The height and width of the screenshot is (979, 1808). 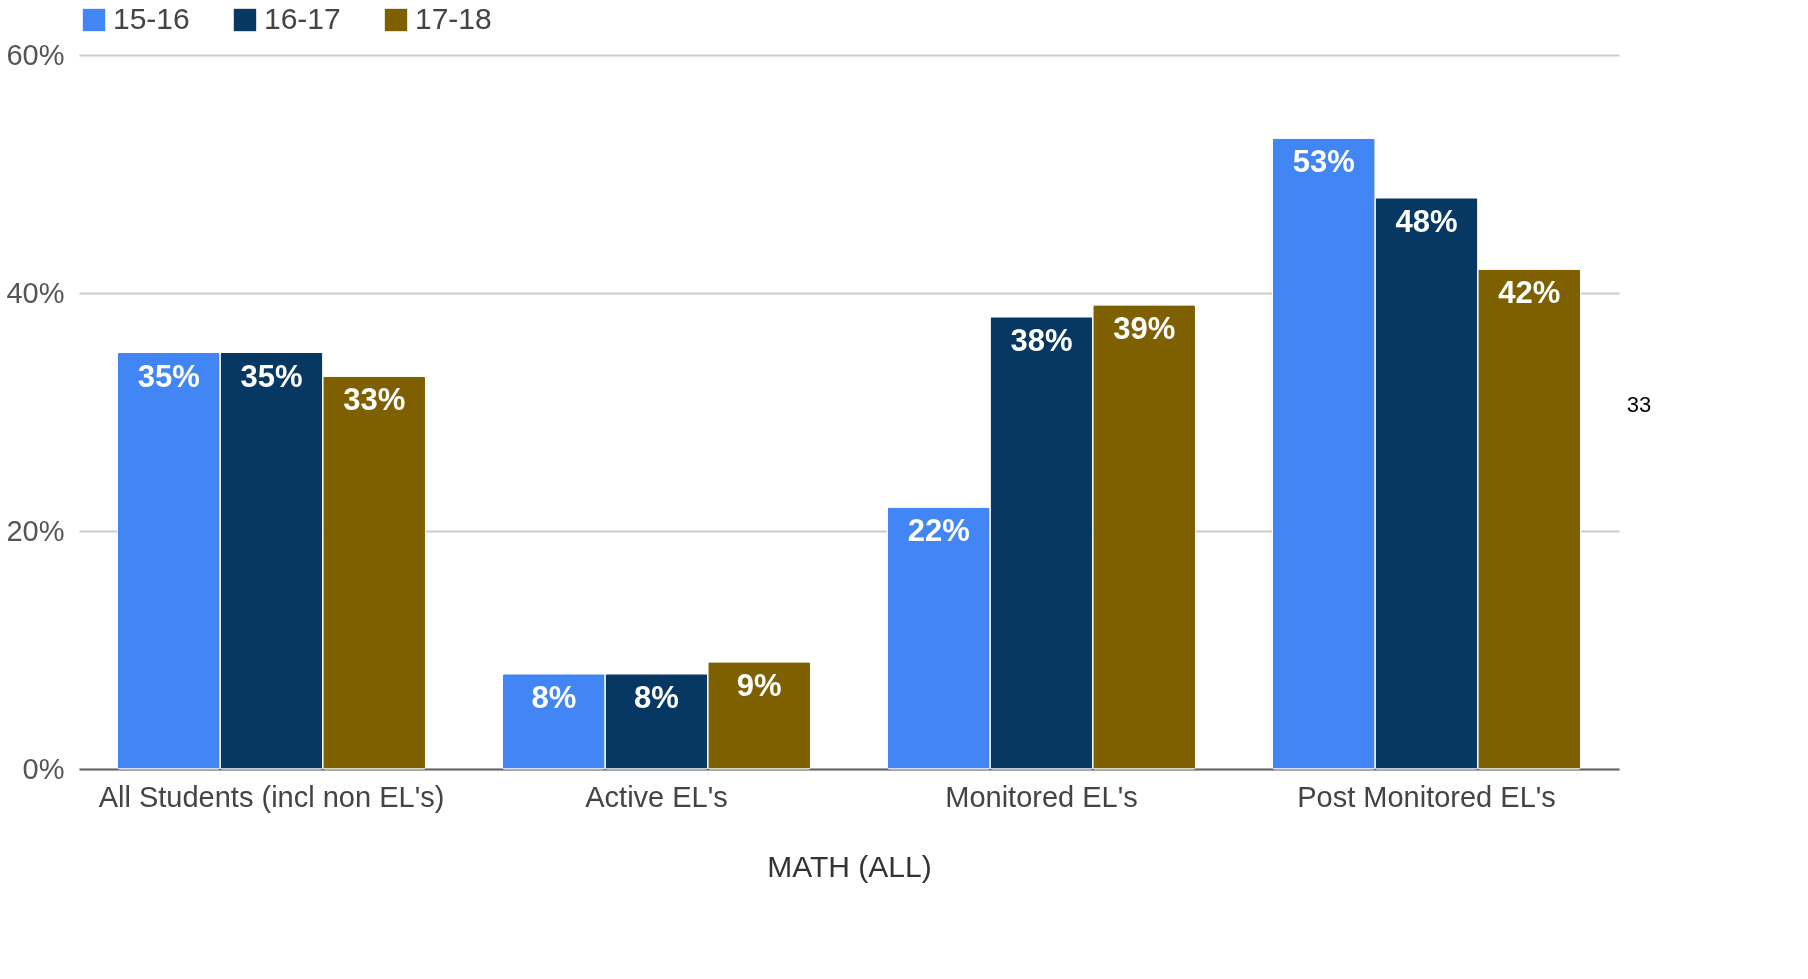 What do you see at coordinates (374, 400) in the screenshot?
I see `data-label: 33%` at bounding box center [374, 400].